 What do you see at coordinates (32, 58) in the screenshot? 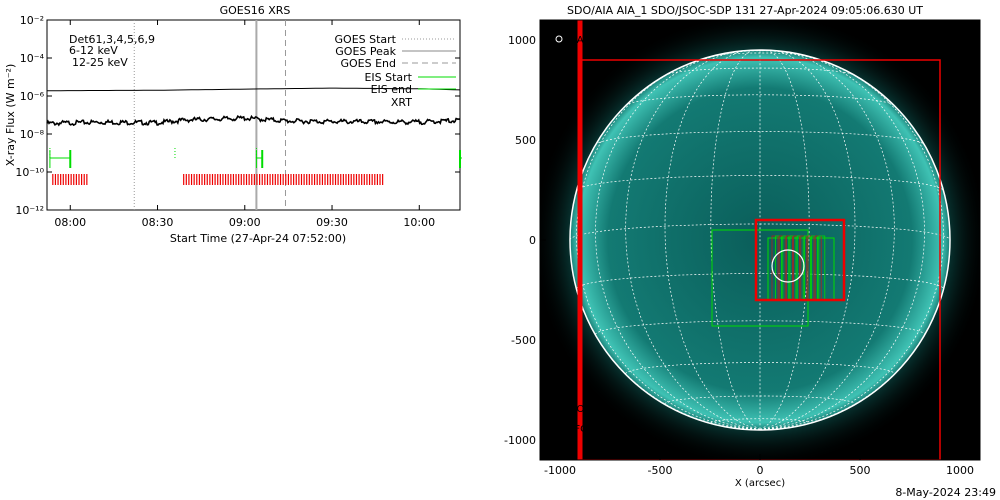
I see `goes-y-tick-label: 10⁻⁴` at bounding box center [32, 58].